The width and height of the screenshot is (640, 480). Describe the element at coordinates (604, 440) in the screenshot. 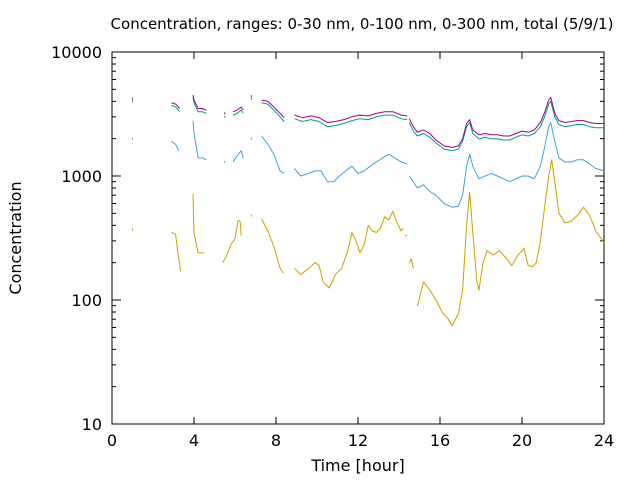

I see `x-tick-label: 24` at that location.